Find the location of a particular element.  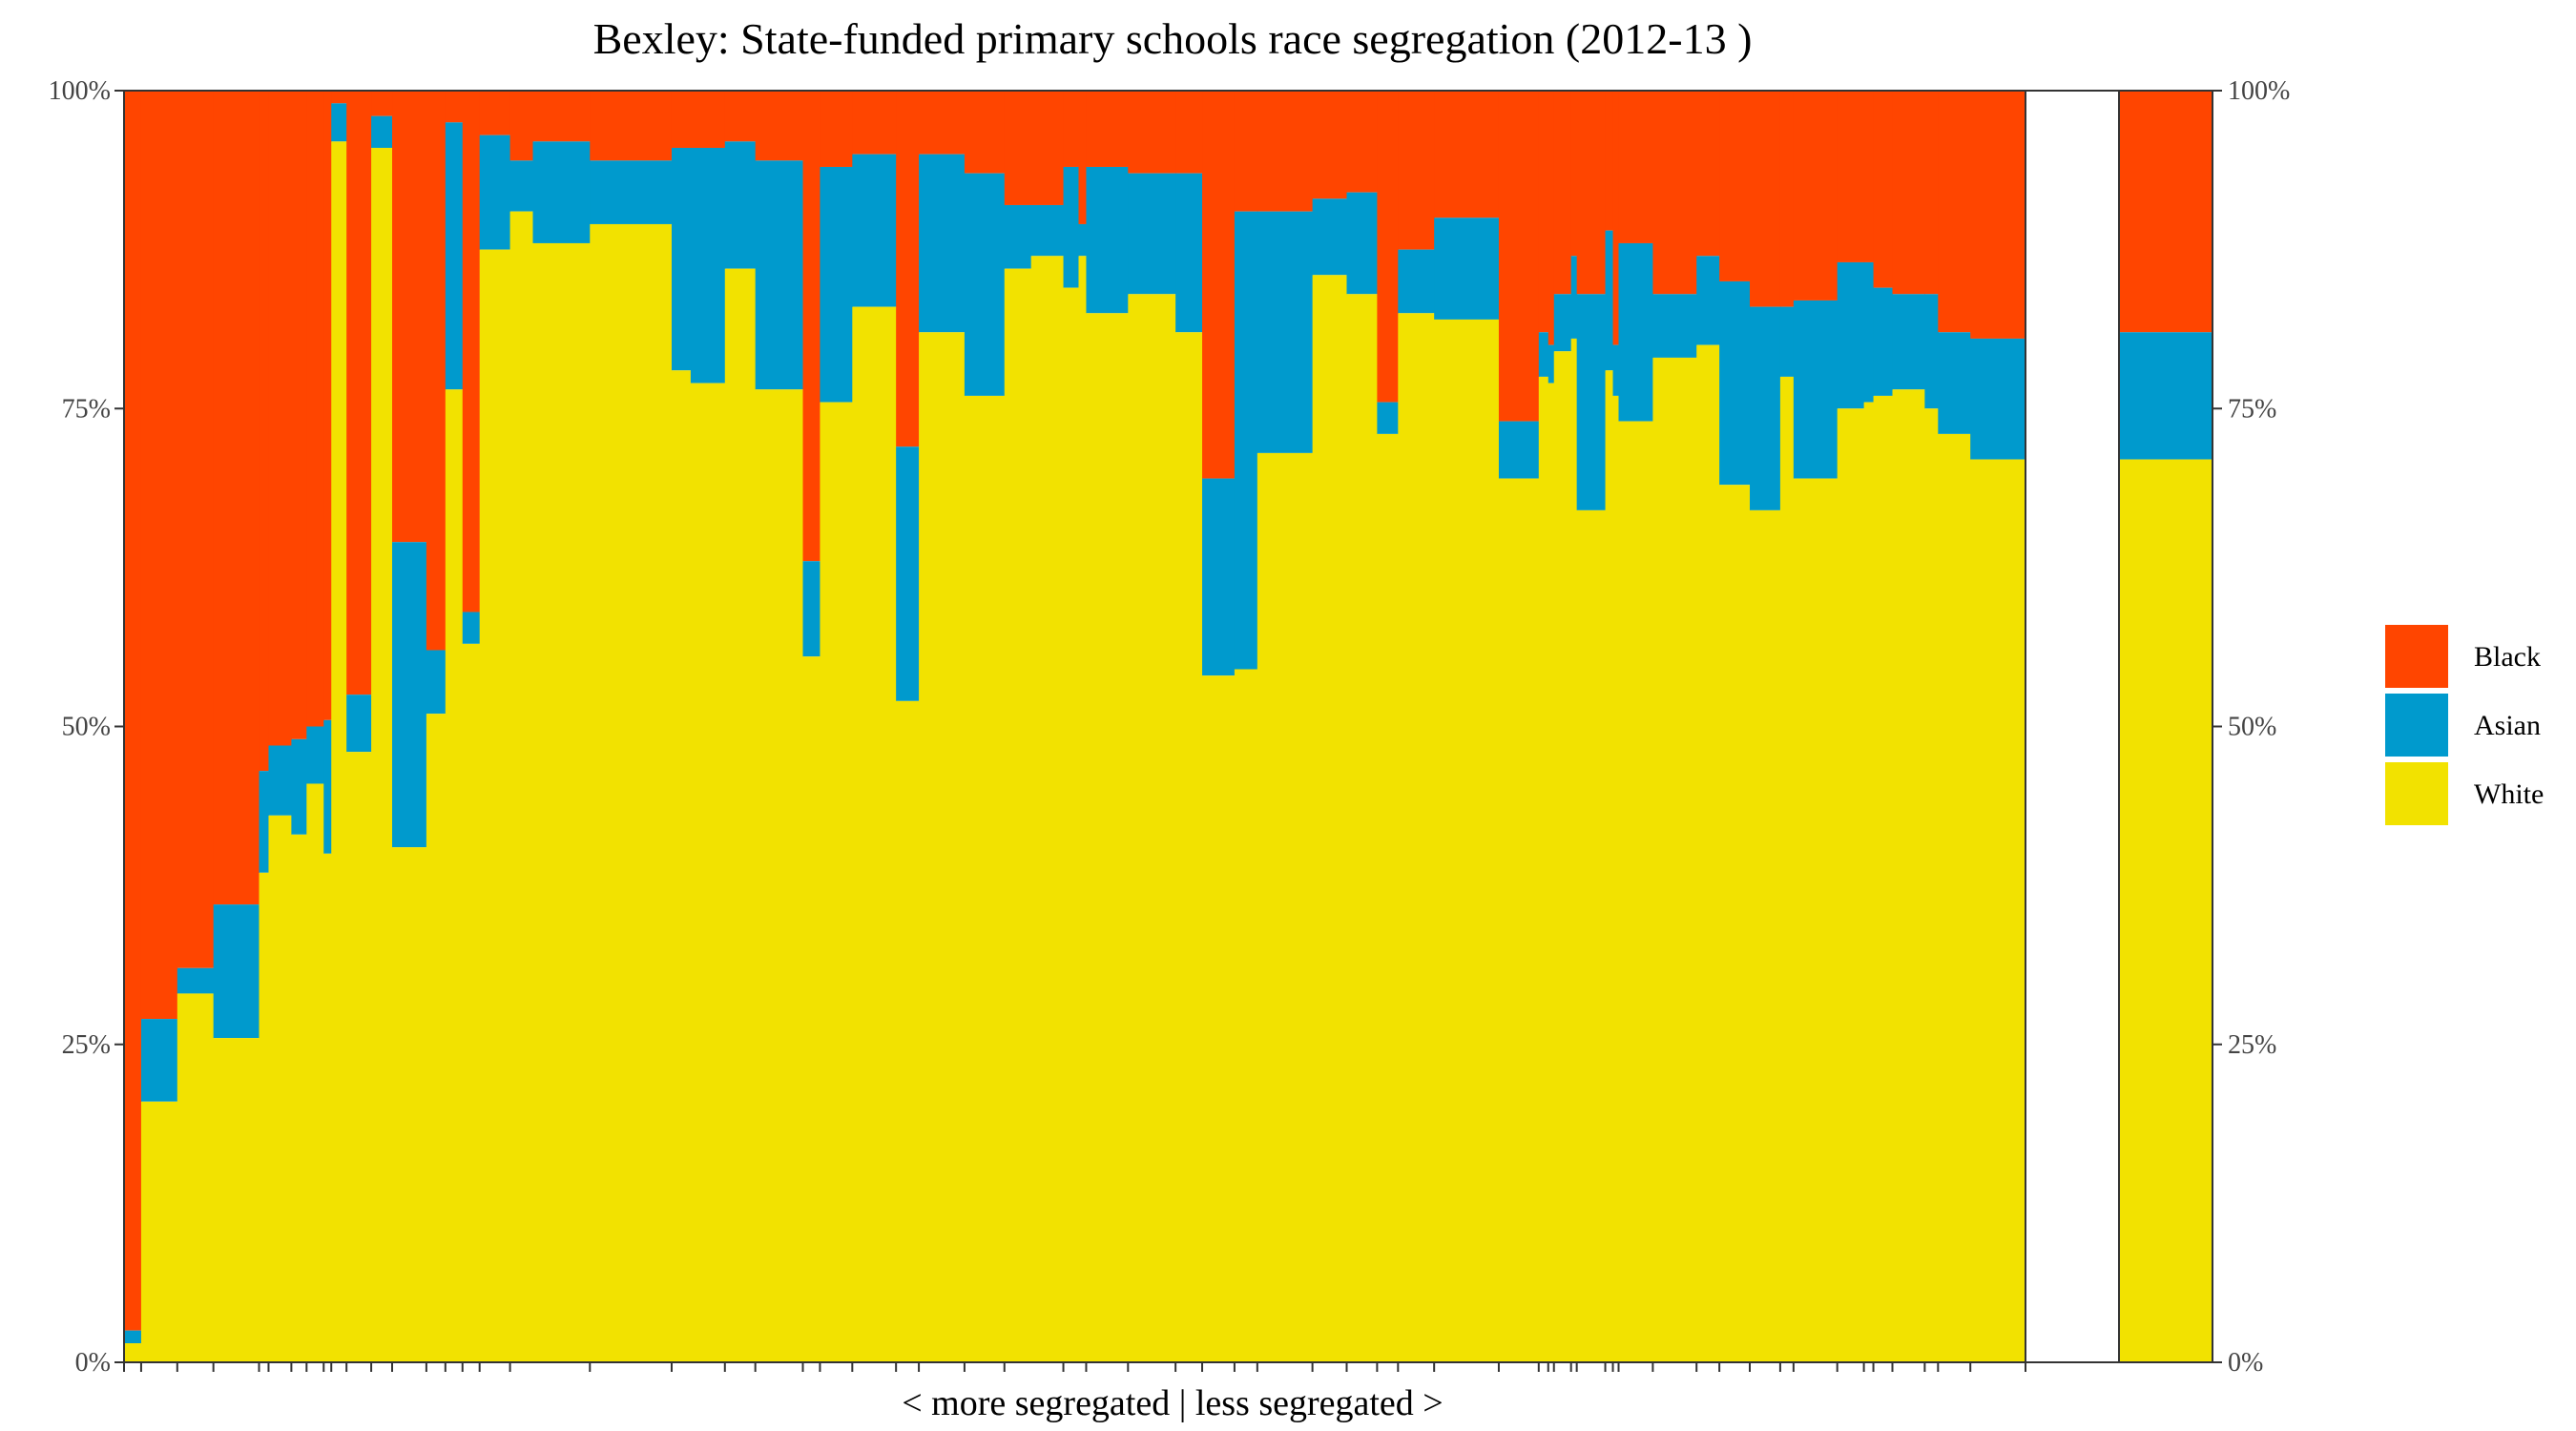

legend-swatch-black is located at coordinates (2416, 656).